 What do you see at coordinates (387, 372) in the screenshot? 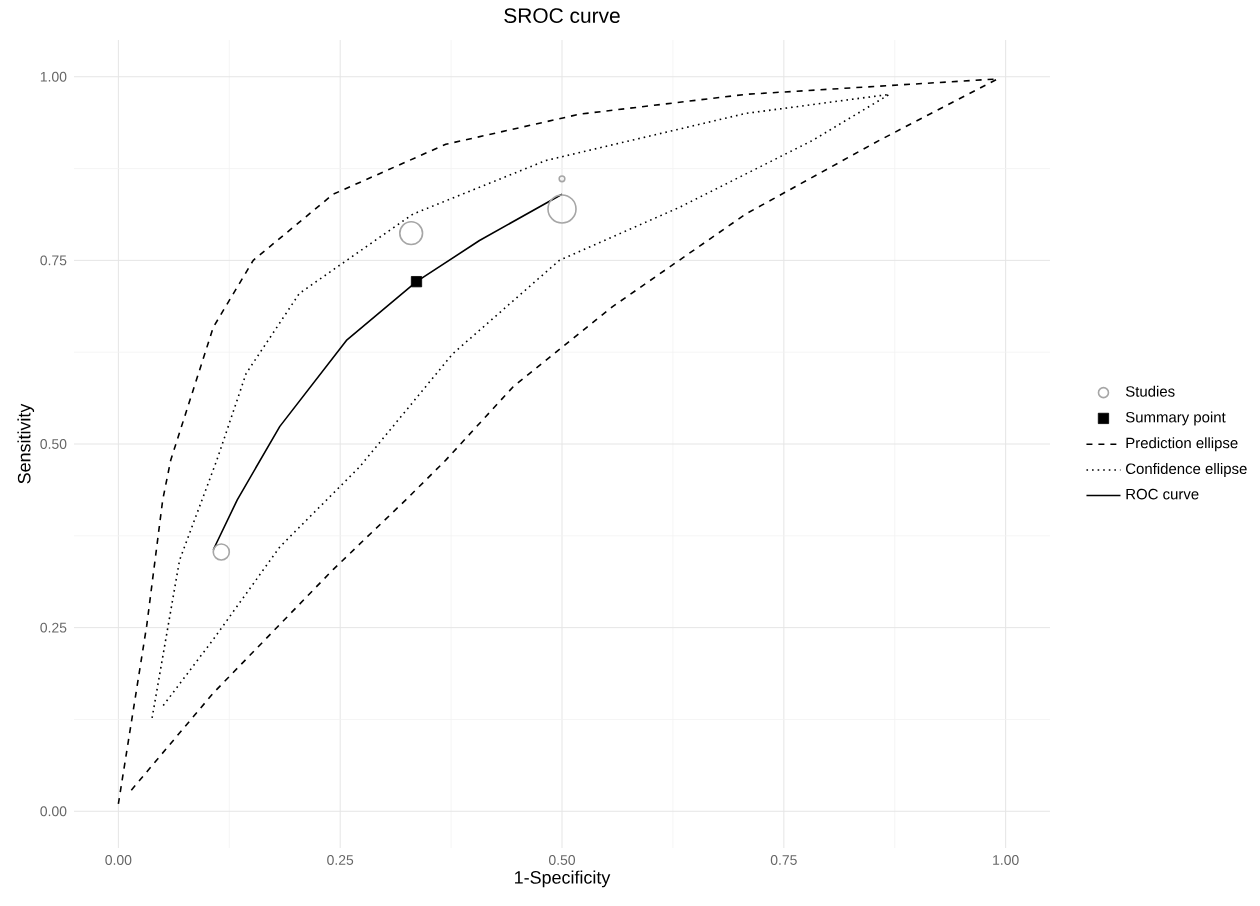
I see `line-series` at bounding box center [387, 372].